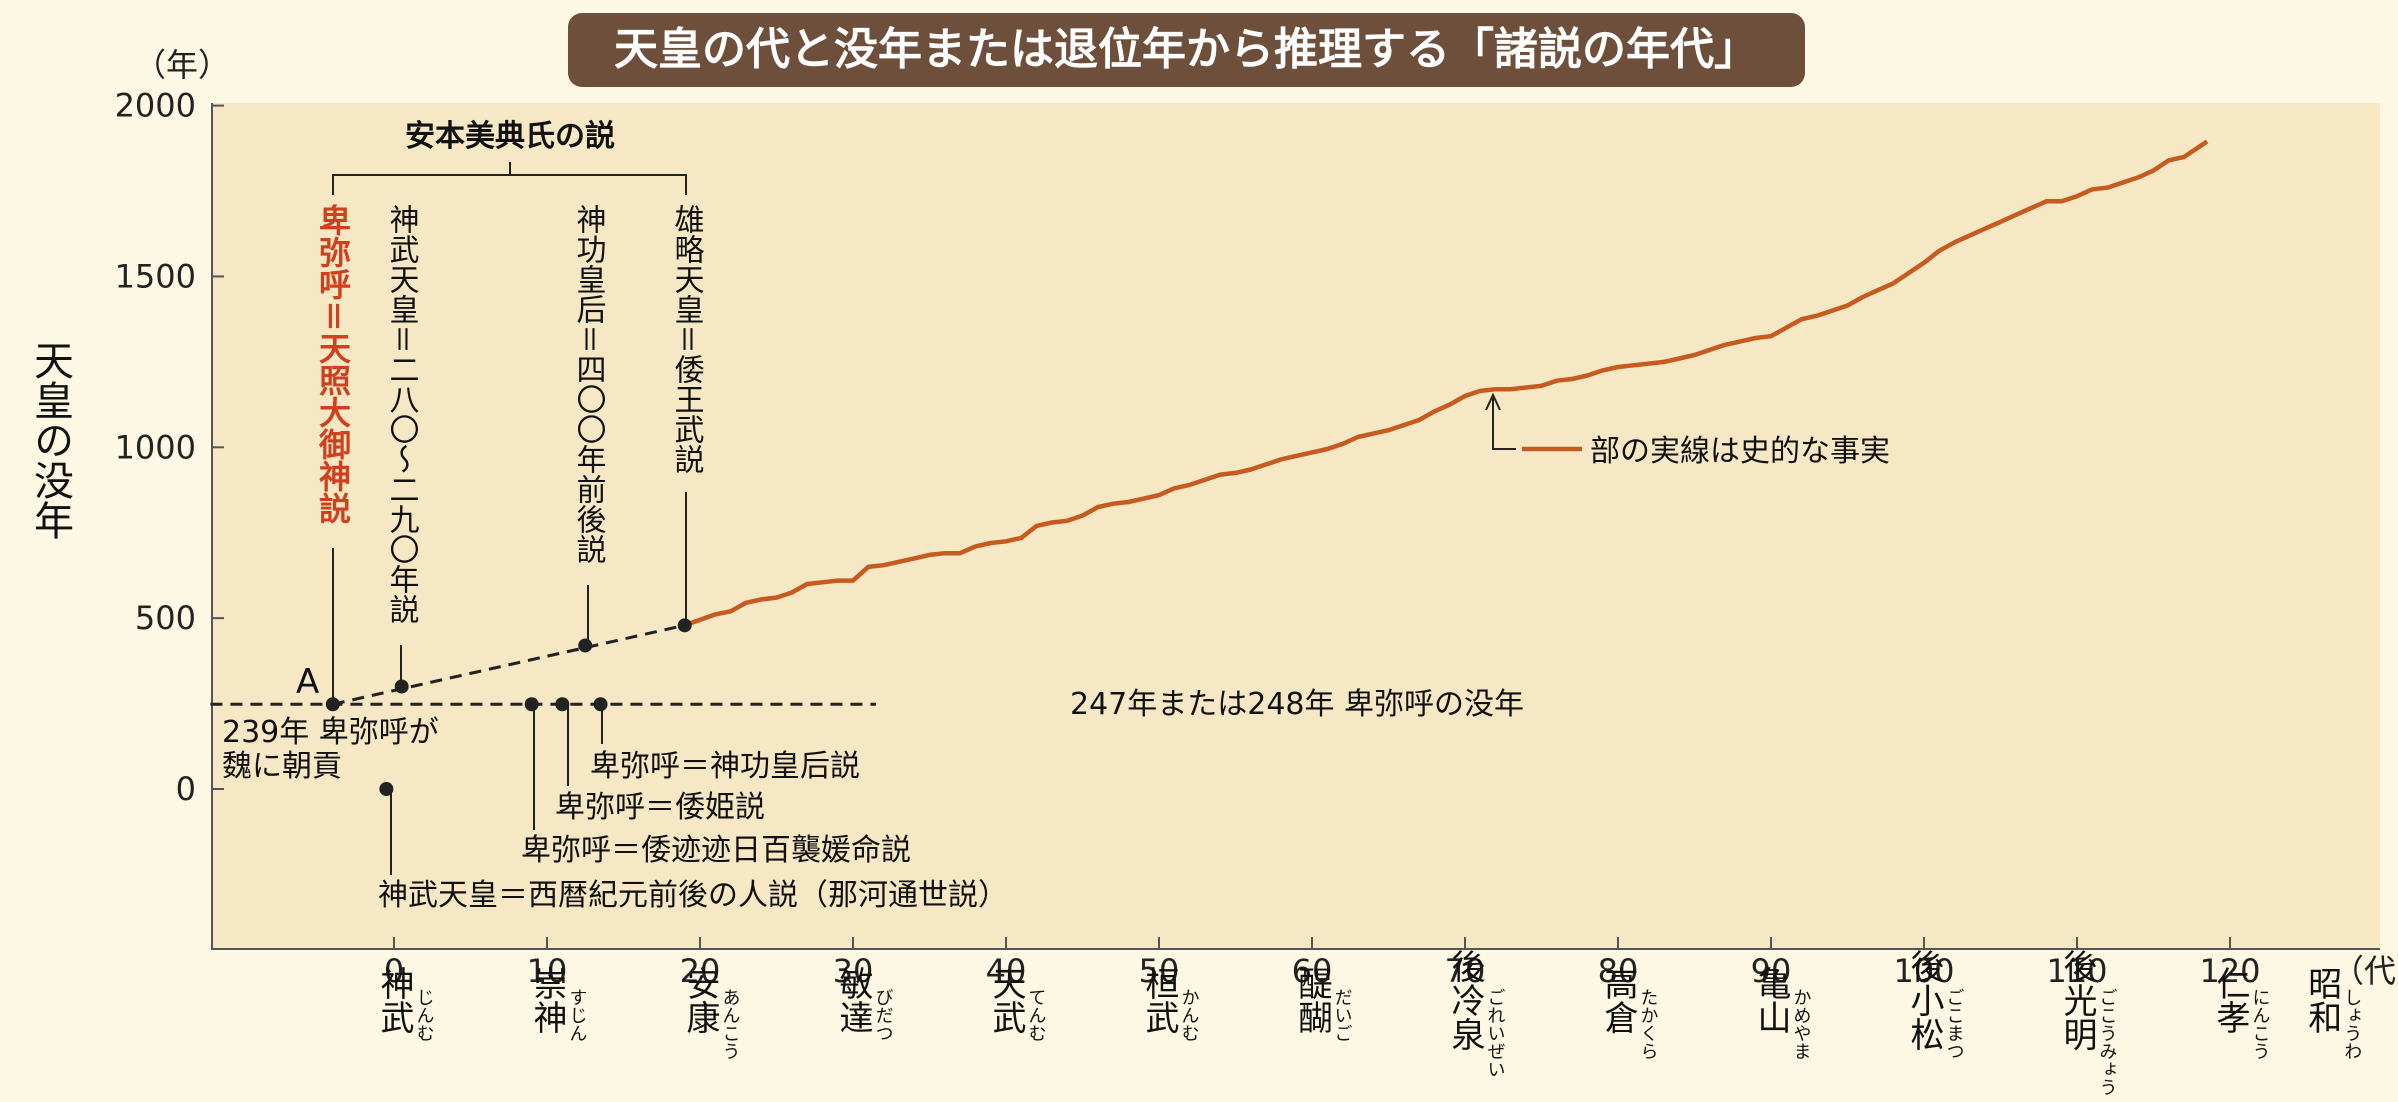 This screenshot has width=2398, height=1102. Describe the element at coordinates (2107, 1042) in the screenshot. I see `x-tick-ruby: ごこうみょう` at that location.